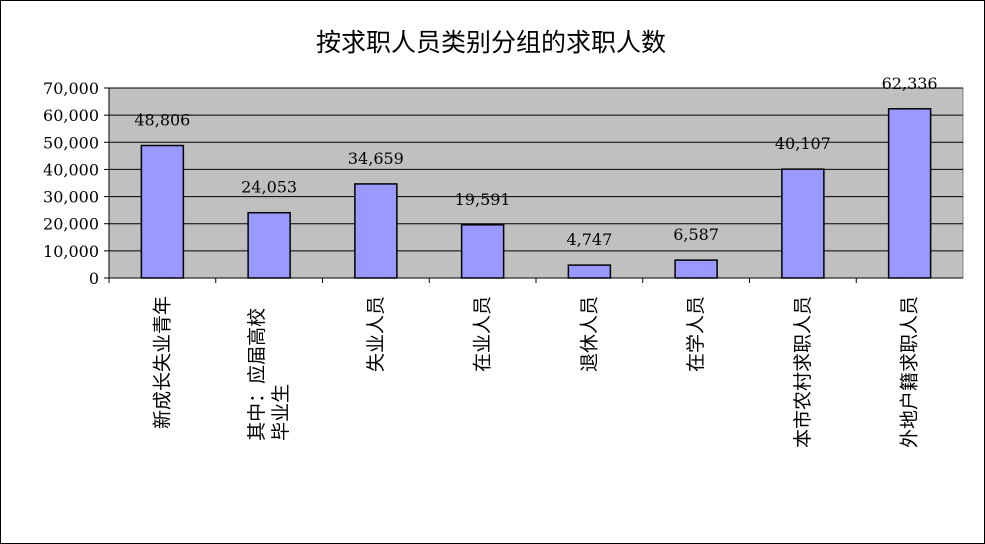 Image resolution: width=985 pixels, height=544 pixels. What do you see at coordinates (910, 372) in the screenshot?
I see `category-label: 外地户籍求职人员` at bounding box center [910, 372].